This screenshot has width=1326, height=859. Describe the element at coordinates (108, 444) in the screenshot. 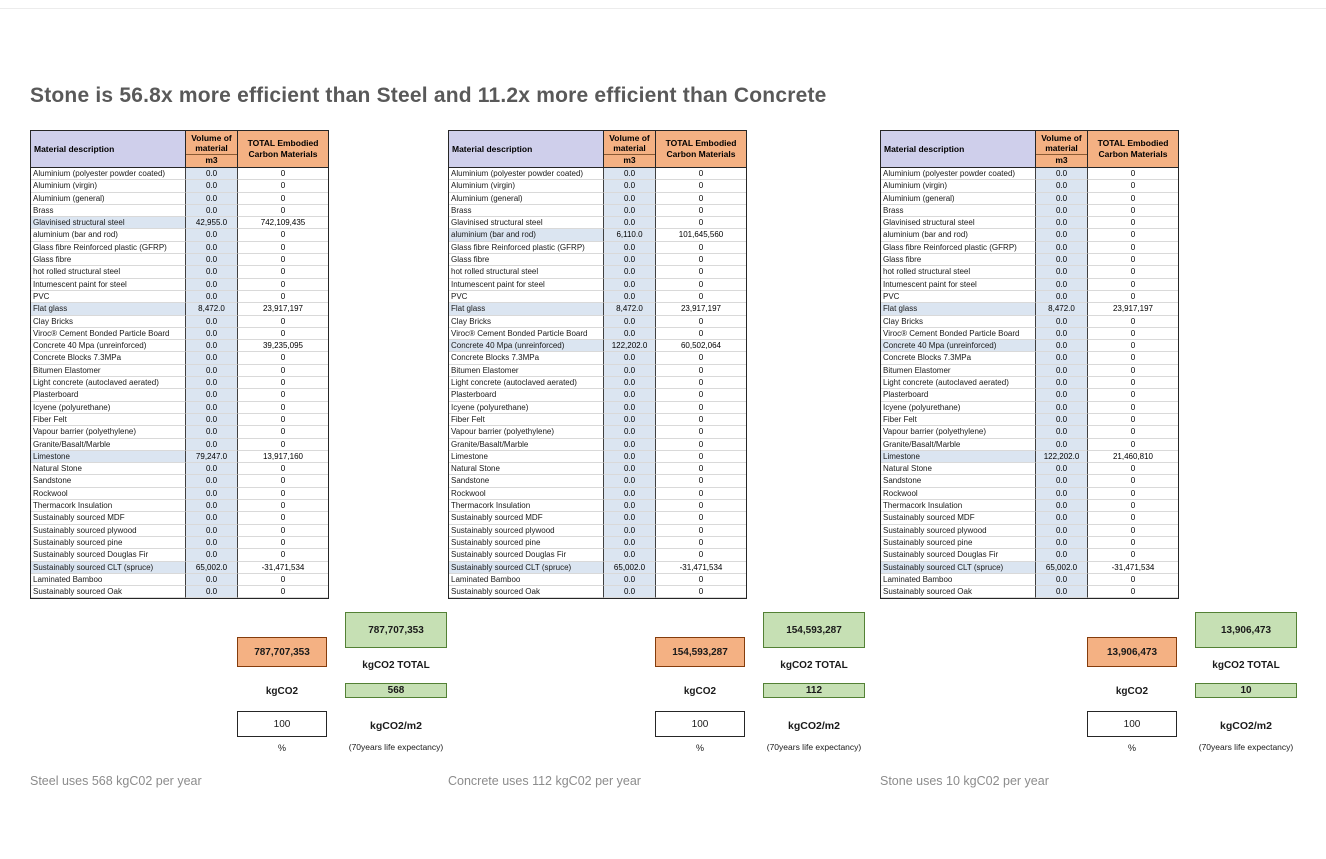

I see `material-cell: Granite/Basalt/Marble` at that location.